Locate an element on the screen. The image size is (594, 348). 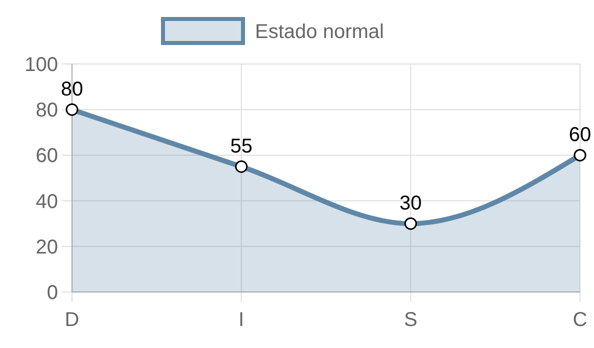
x-tick-label: S is located at coordinates (411, 320).